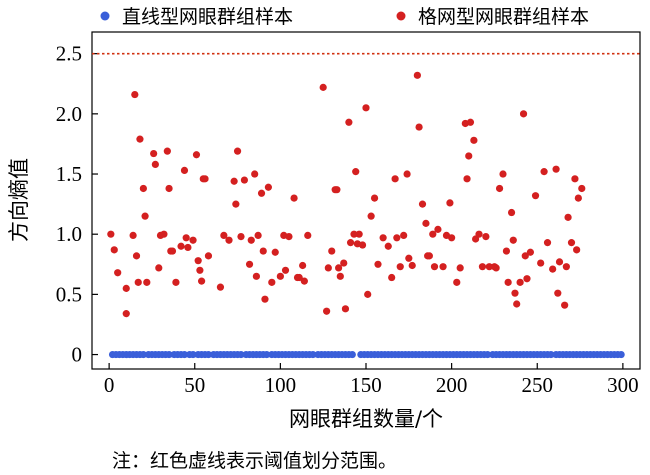 This screenshot has width=650, height=475. What do you see at coordinates (69, 174) in the screenshot?
I see `y-tick-label: 1.5` at bounding box center [69, 174].